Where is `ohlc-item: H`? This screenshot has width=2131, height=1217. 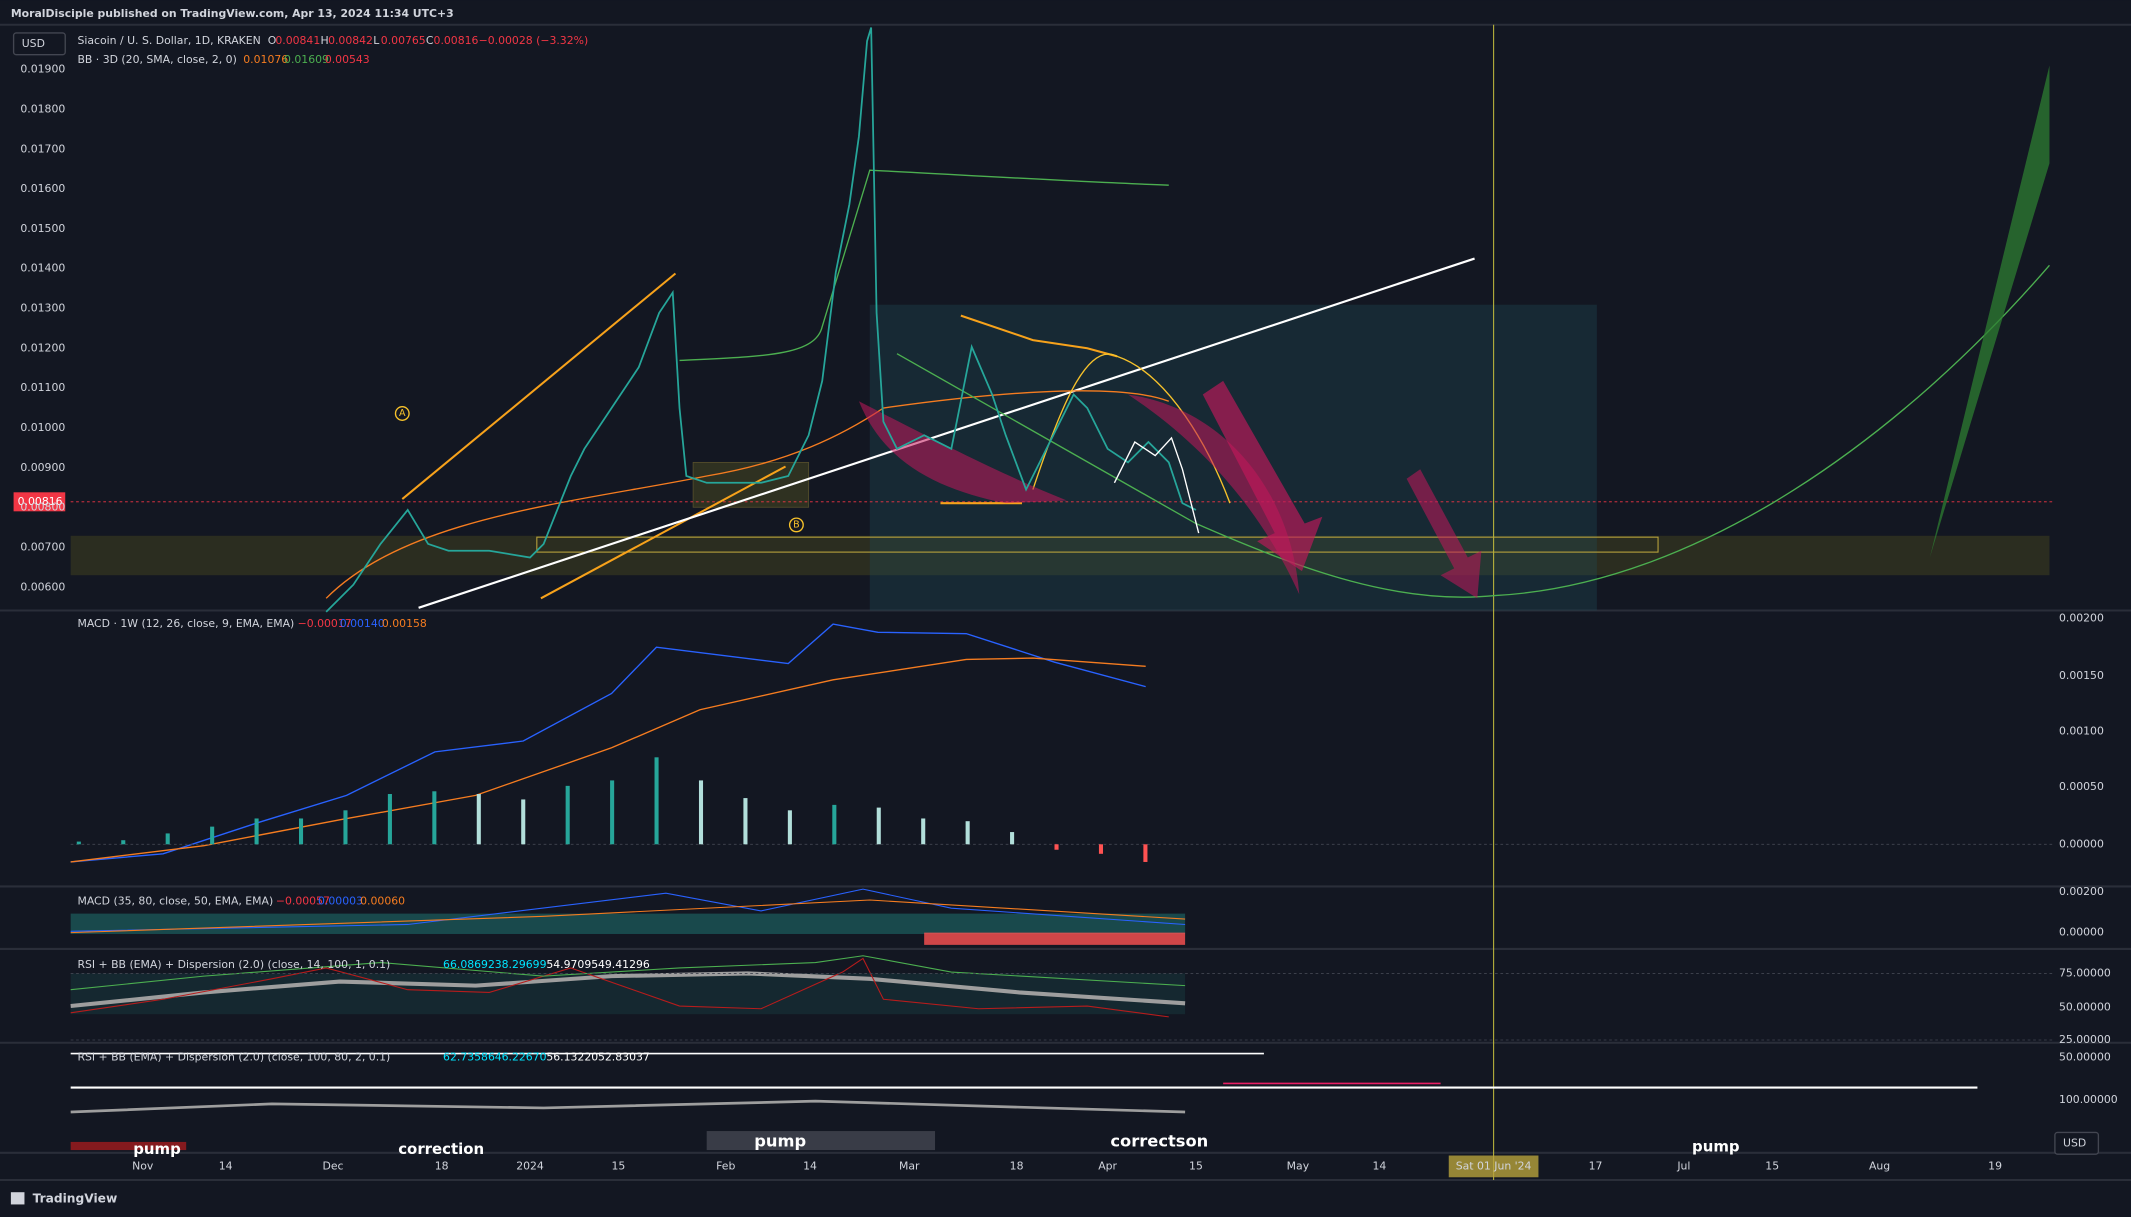
ohlc-item: H is located at coordinates (324, 40).